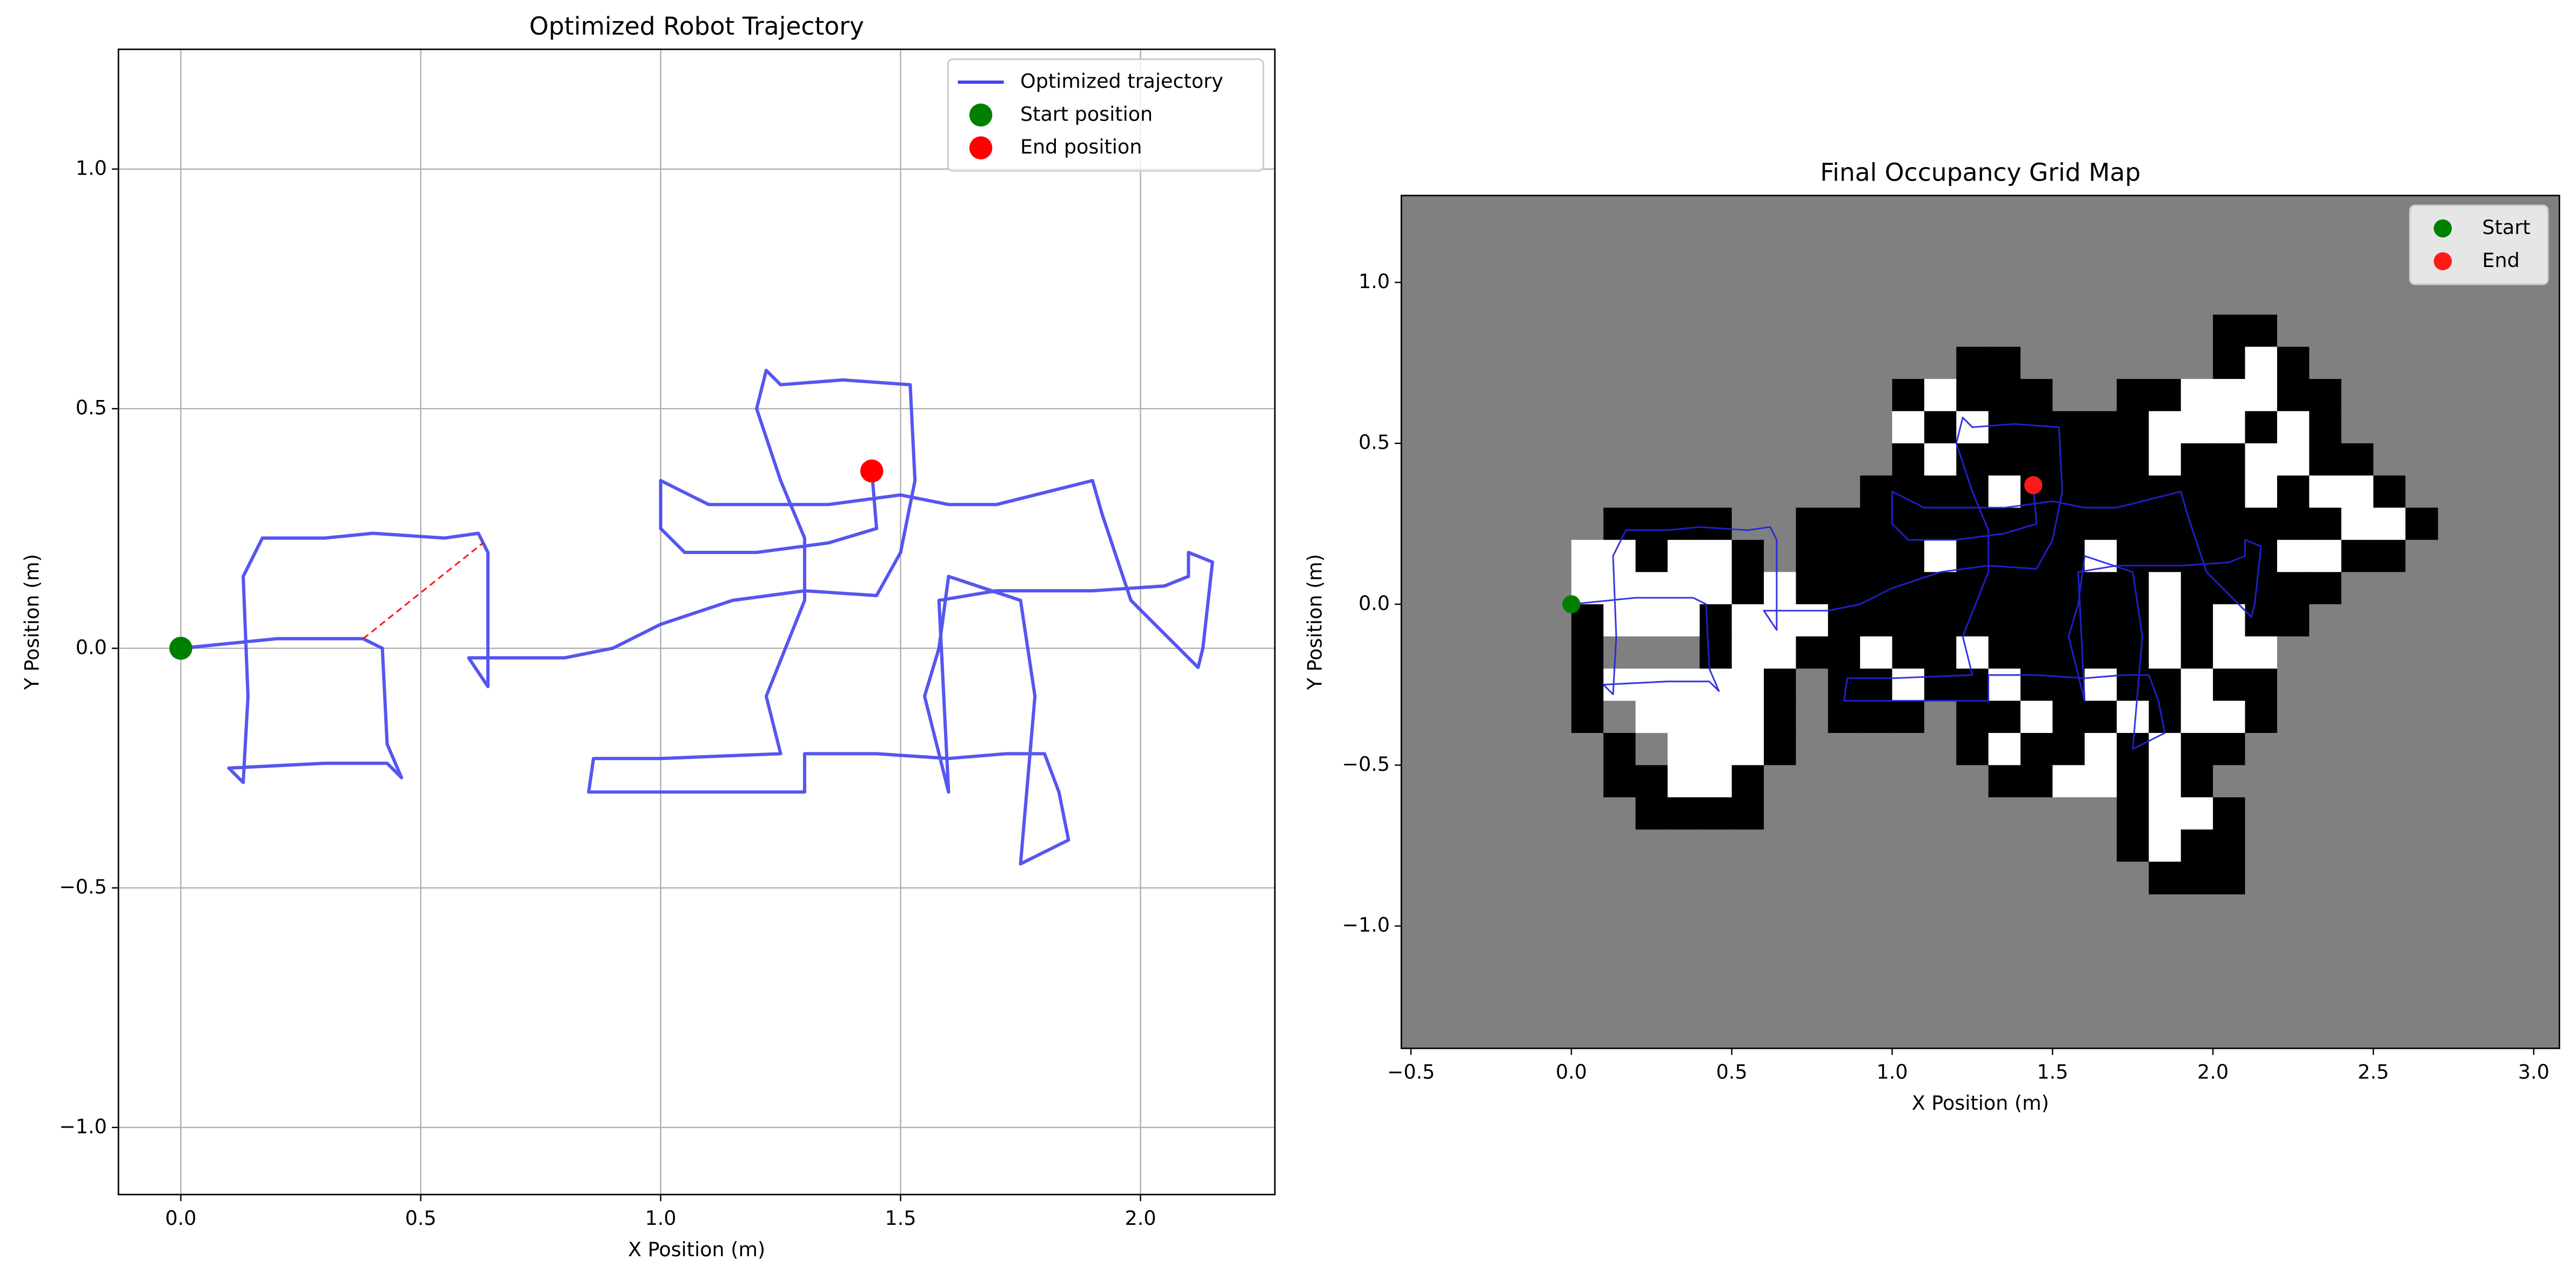 The image size is (2576, 1280). What do you see at coordinates (2033, 486) in the screenshot?
I see `point` at bounding box center [2033, 486].